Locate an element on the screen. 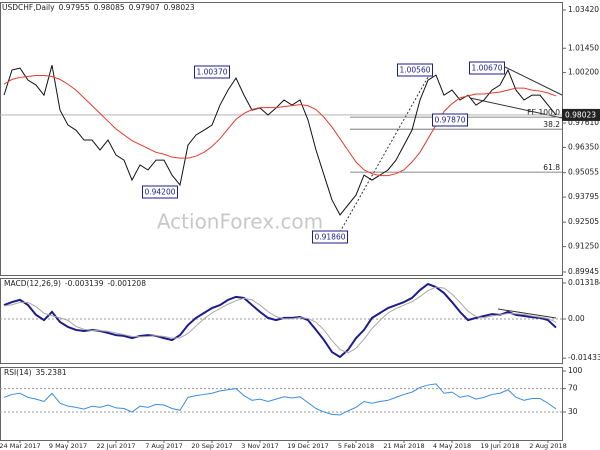  annotation: 0.94200 is located at coordinates (159, 192).